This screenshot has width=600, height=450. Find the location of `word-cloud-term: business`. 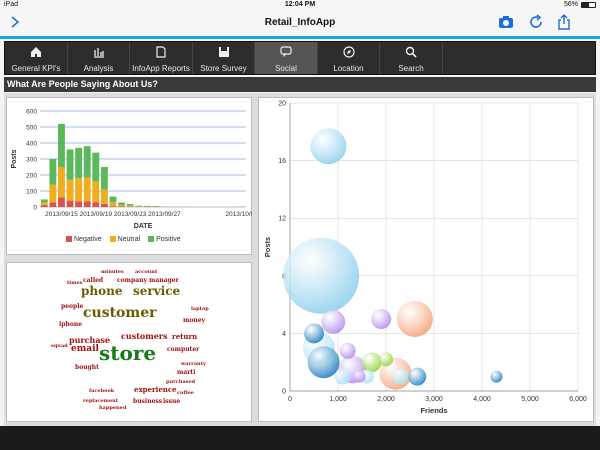

word-cloud-term: business is located at coordinates (148, 401).